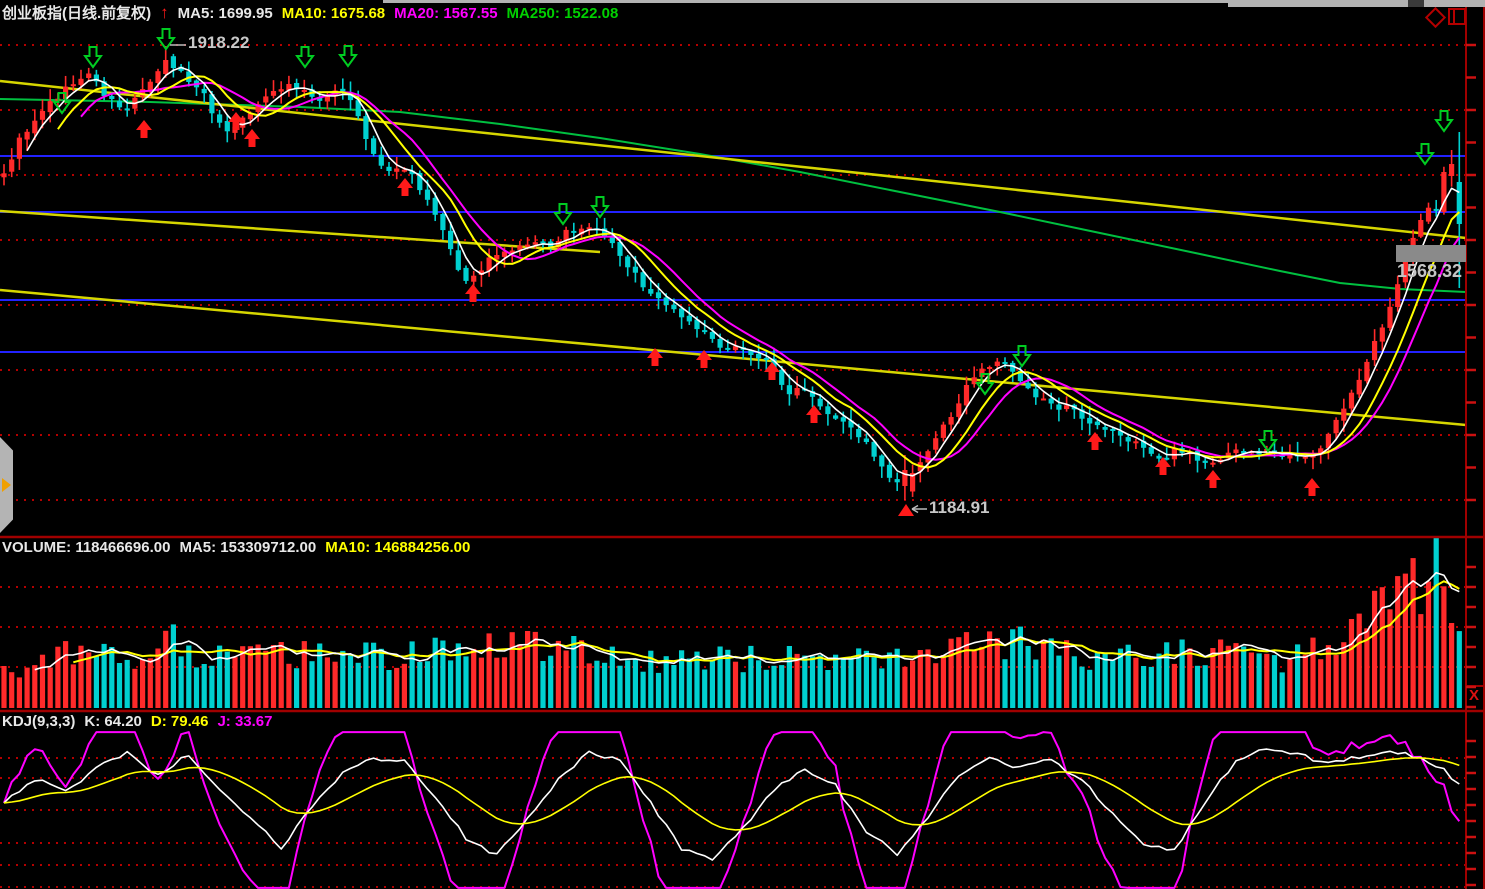  I want to click on ma250-legend: MA250: 1522.08, so click(562, 13).